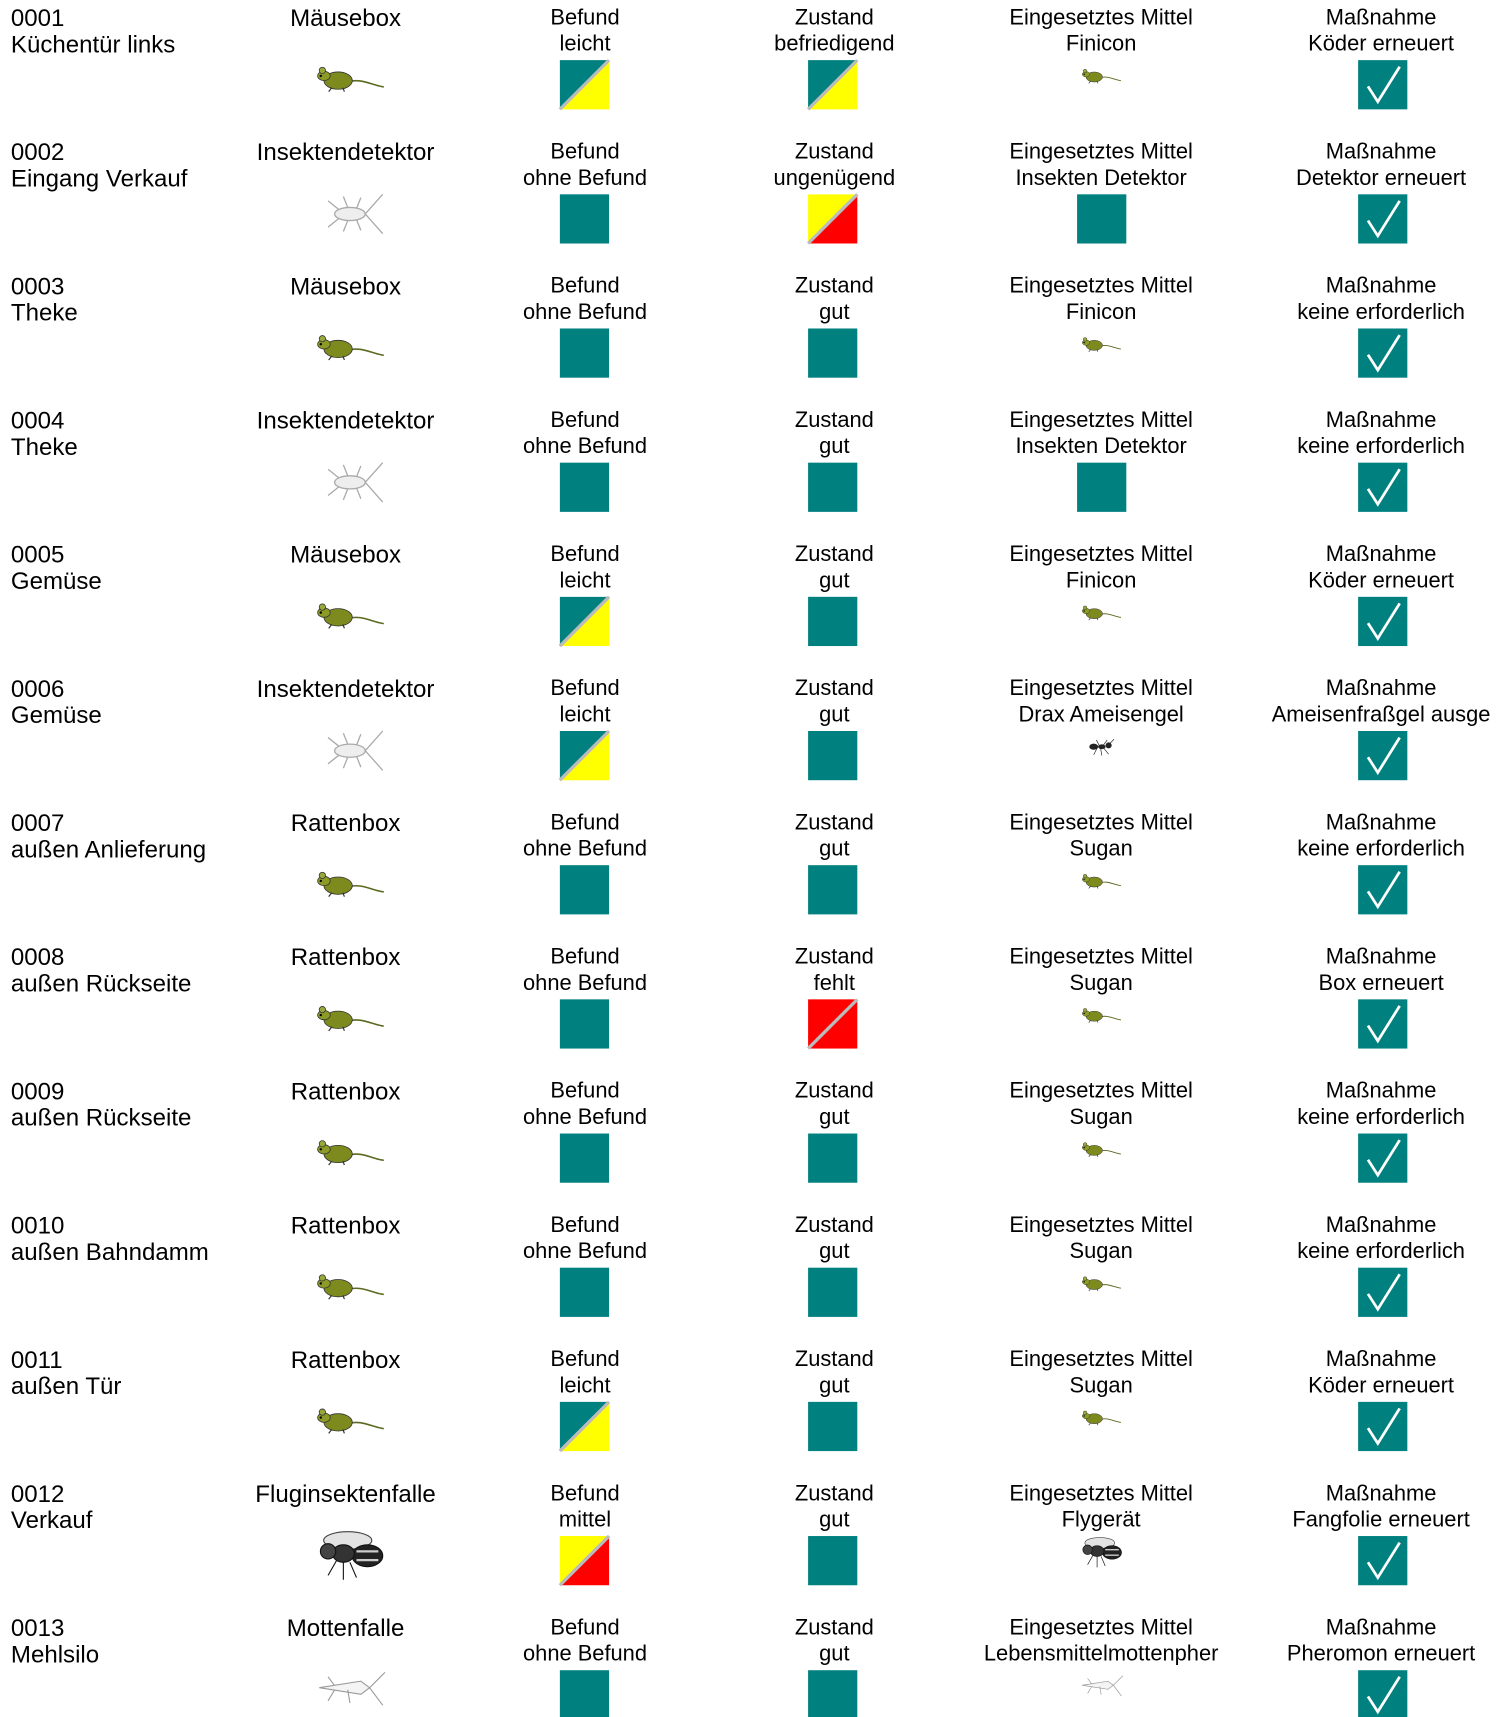 This screenshot has height=1717, width=1509. What do you see at coordinates (37, 421) in the screenshot?
I see `station-id: 0004` at bounding box center [37, 421].